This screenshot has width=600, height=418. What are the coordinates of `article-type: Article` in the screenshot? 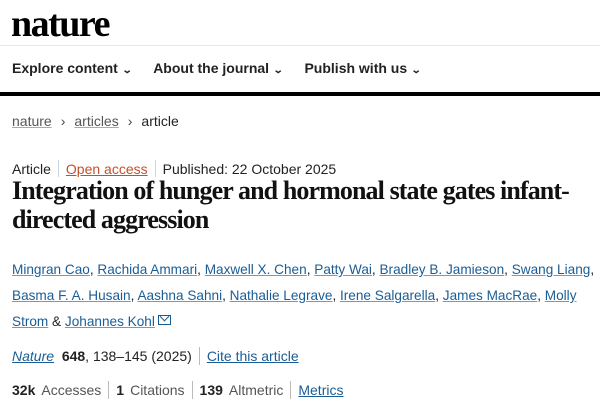 It's located at (31, 168).